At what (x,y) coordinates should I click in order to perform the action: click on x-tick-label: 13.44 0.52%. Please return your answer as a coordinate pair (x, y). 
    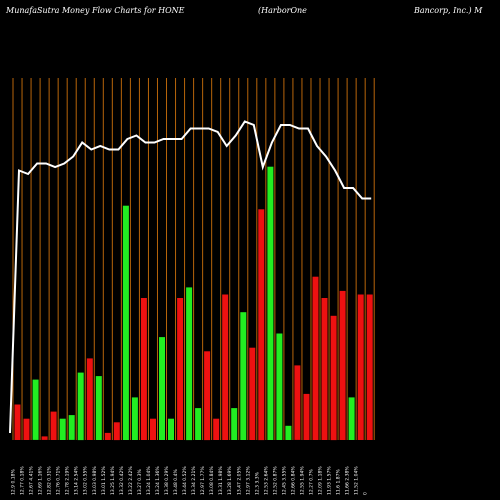
    Looking at the image, I should click on (185, 480).